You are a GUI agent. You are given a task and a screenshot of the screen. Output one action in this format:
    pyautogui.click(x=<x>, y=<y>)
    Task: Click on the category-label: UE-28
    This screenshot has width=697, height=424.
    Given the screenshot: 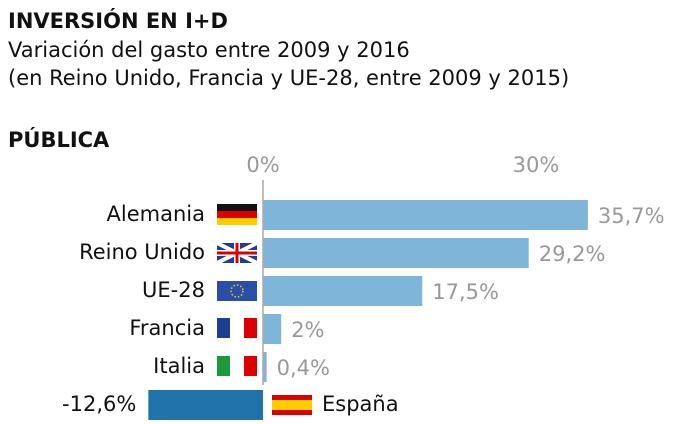 What is the action you would take?
    pyautogui.click(x=173, y=290)
    